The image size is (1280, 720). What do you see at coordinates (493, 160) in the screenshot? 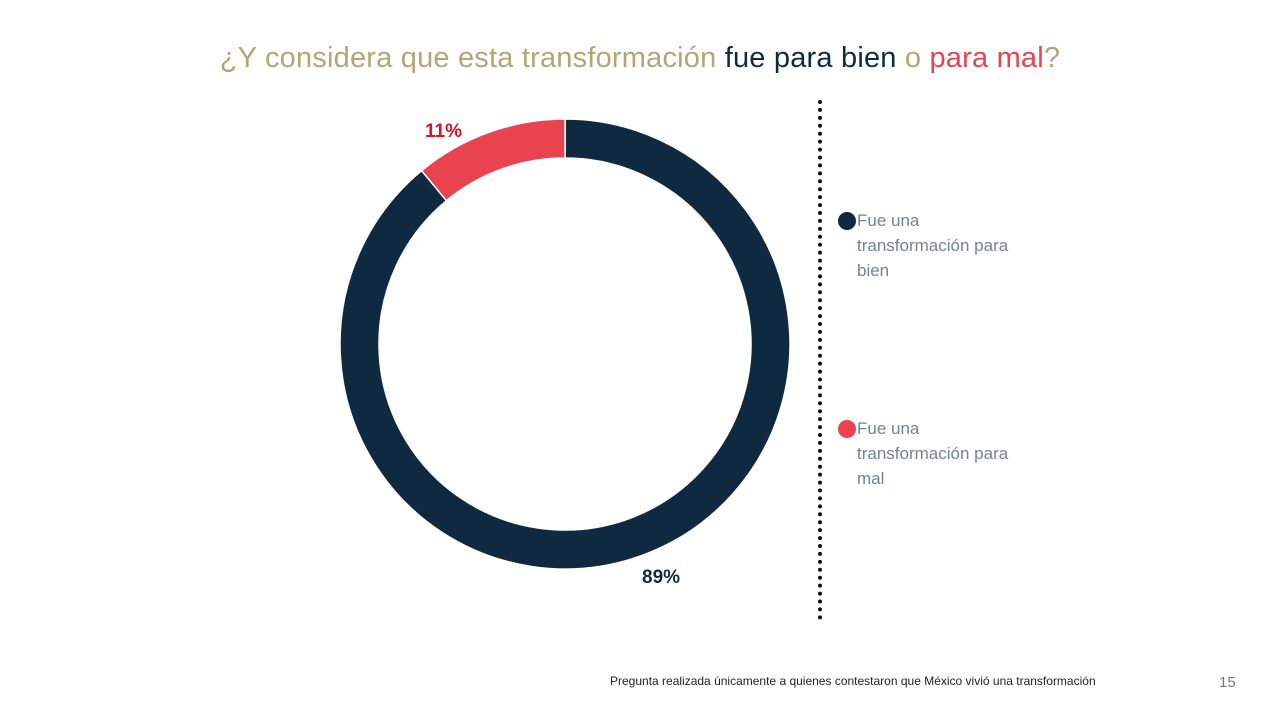
I see `donut-slice-bad` at bounding box center [493, 160].